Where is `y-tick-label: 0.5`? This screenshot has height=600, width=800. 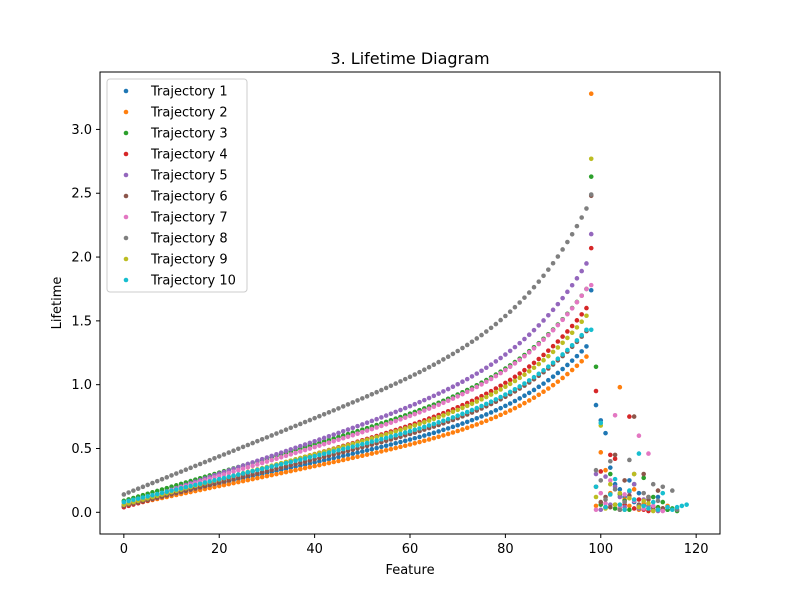
y-tick-label: 0.5 is located at coordinates (81, 449).